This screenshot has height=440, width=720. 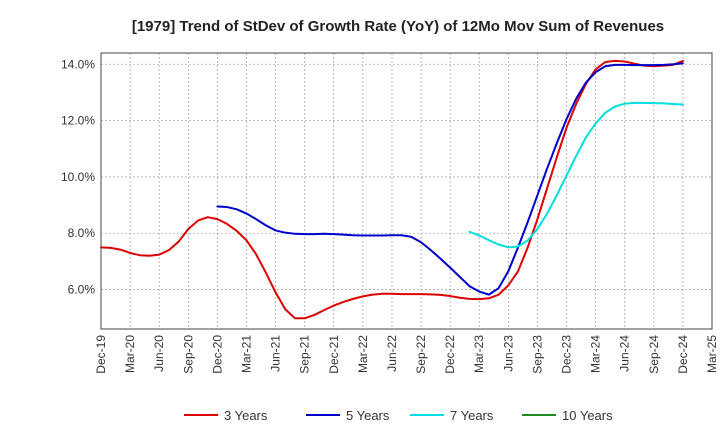 What do you see at coordinates (683, 354) in the screenshot?
I see `x-tick-label: Dec-24` at bounding box center [683, 354].